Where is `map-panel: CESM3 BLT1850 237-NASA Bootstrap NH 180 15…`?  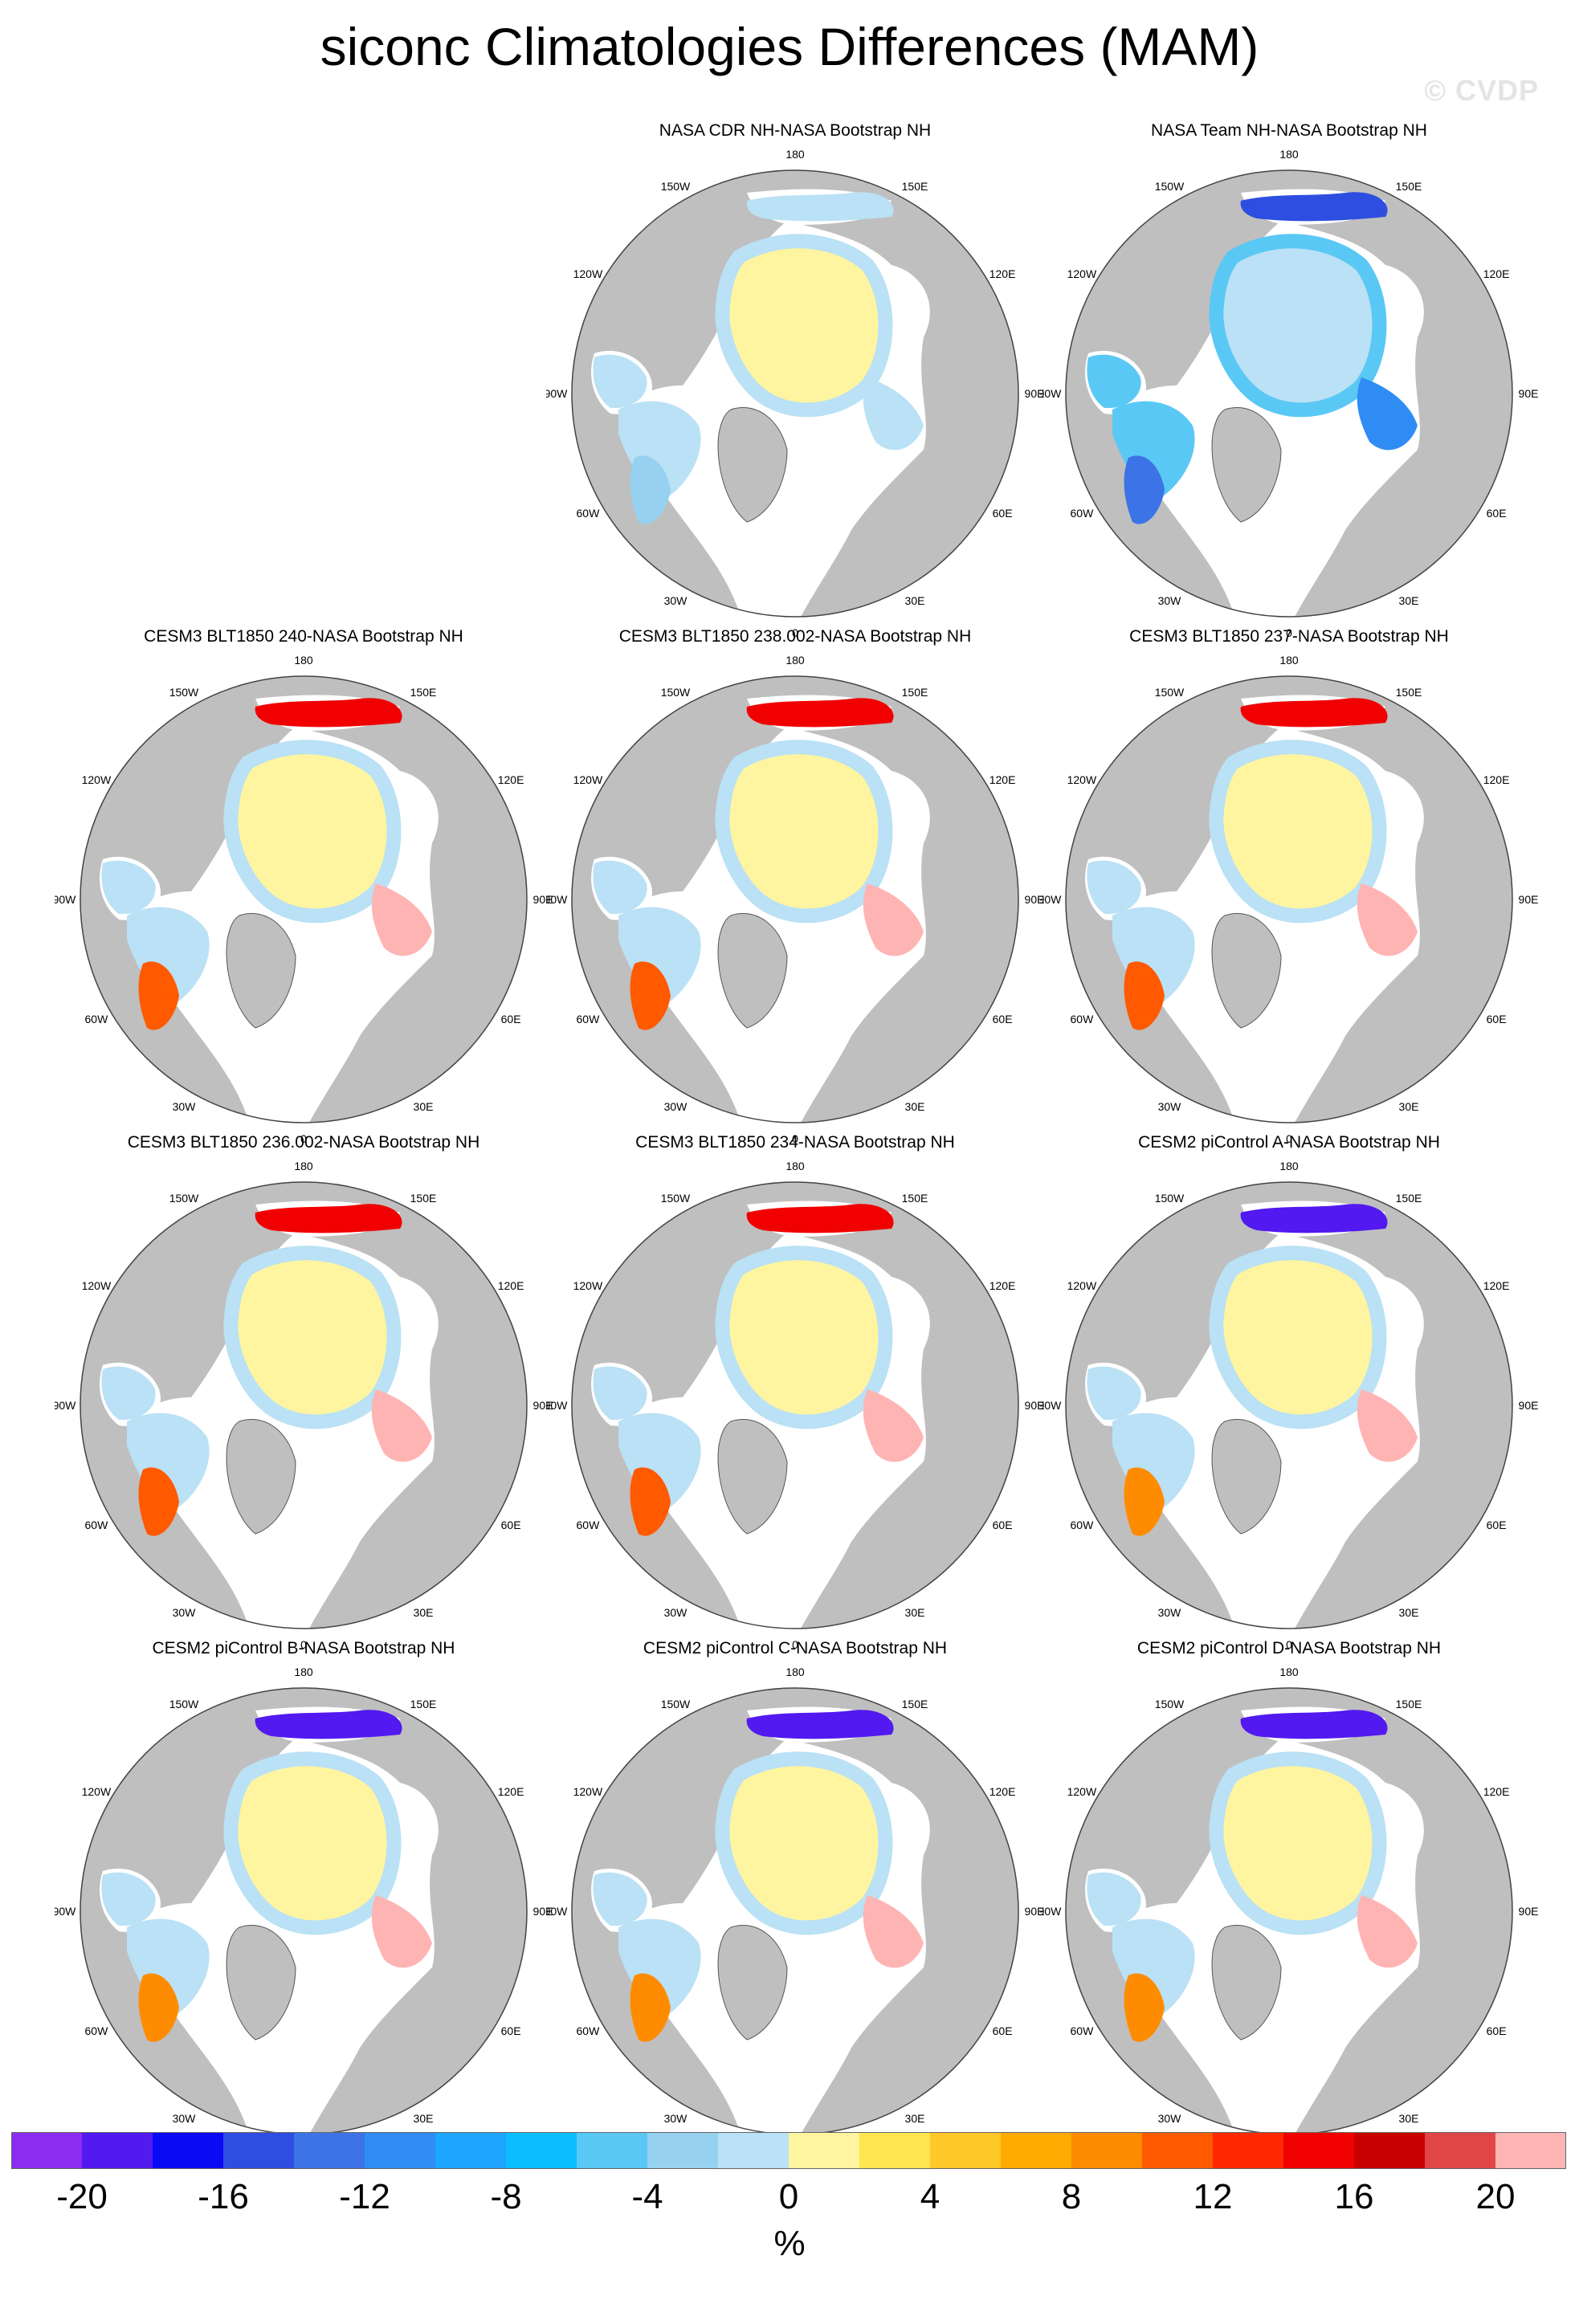
map-panel: CESM3 BLT1850 237-NASA Bootstrap NH 180 15… is located at coordinates (1289, 886).